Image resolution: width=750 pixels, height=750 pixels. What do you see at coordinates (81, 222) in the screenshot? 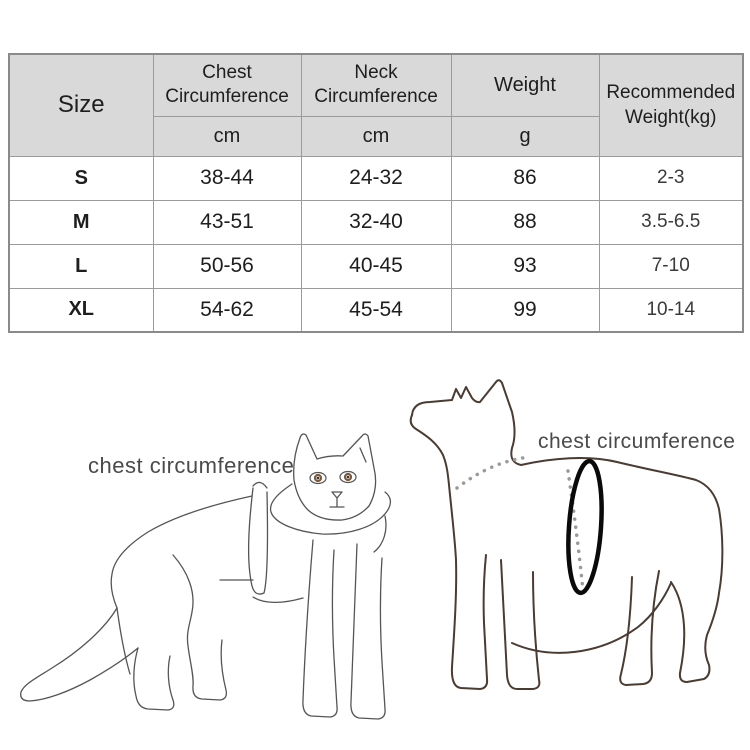
I see `cell-size: M` at bounding box center [81, 222].